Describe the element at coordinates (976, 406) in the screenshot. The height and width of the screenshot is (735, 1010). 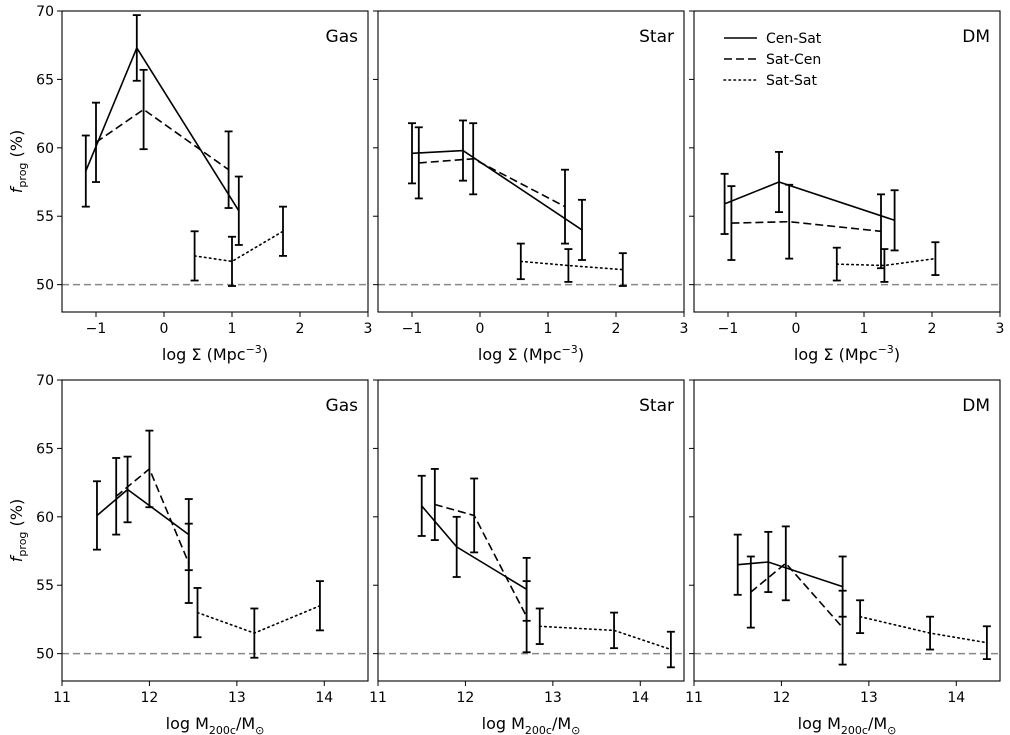
I see `panel-title: DM` at that location.